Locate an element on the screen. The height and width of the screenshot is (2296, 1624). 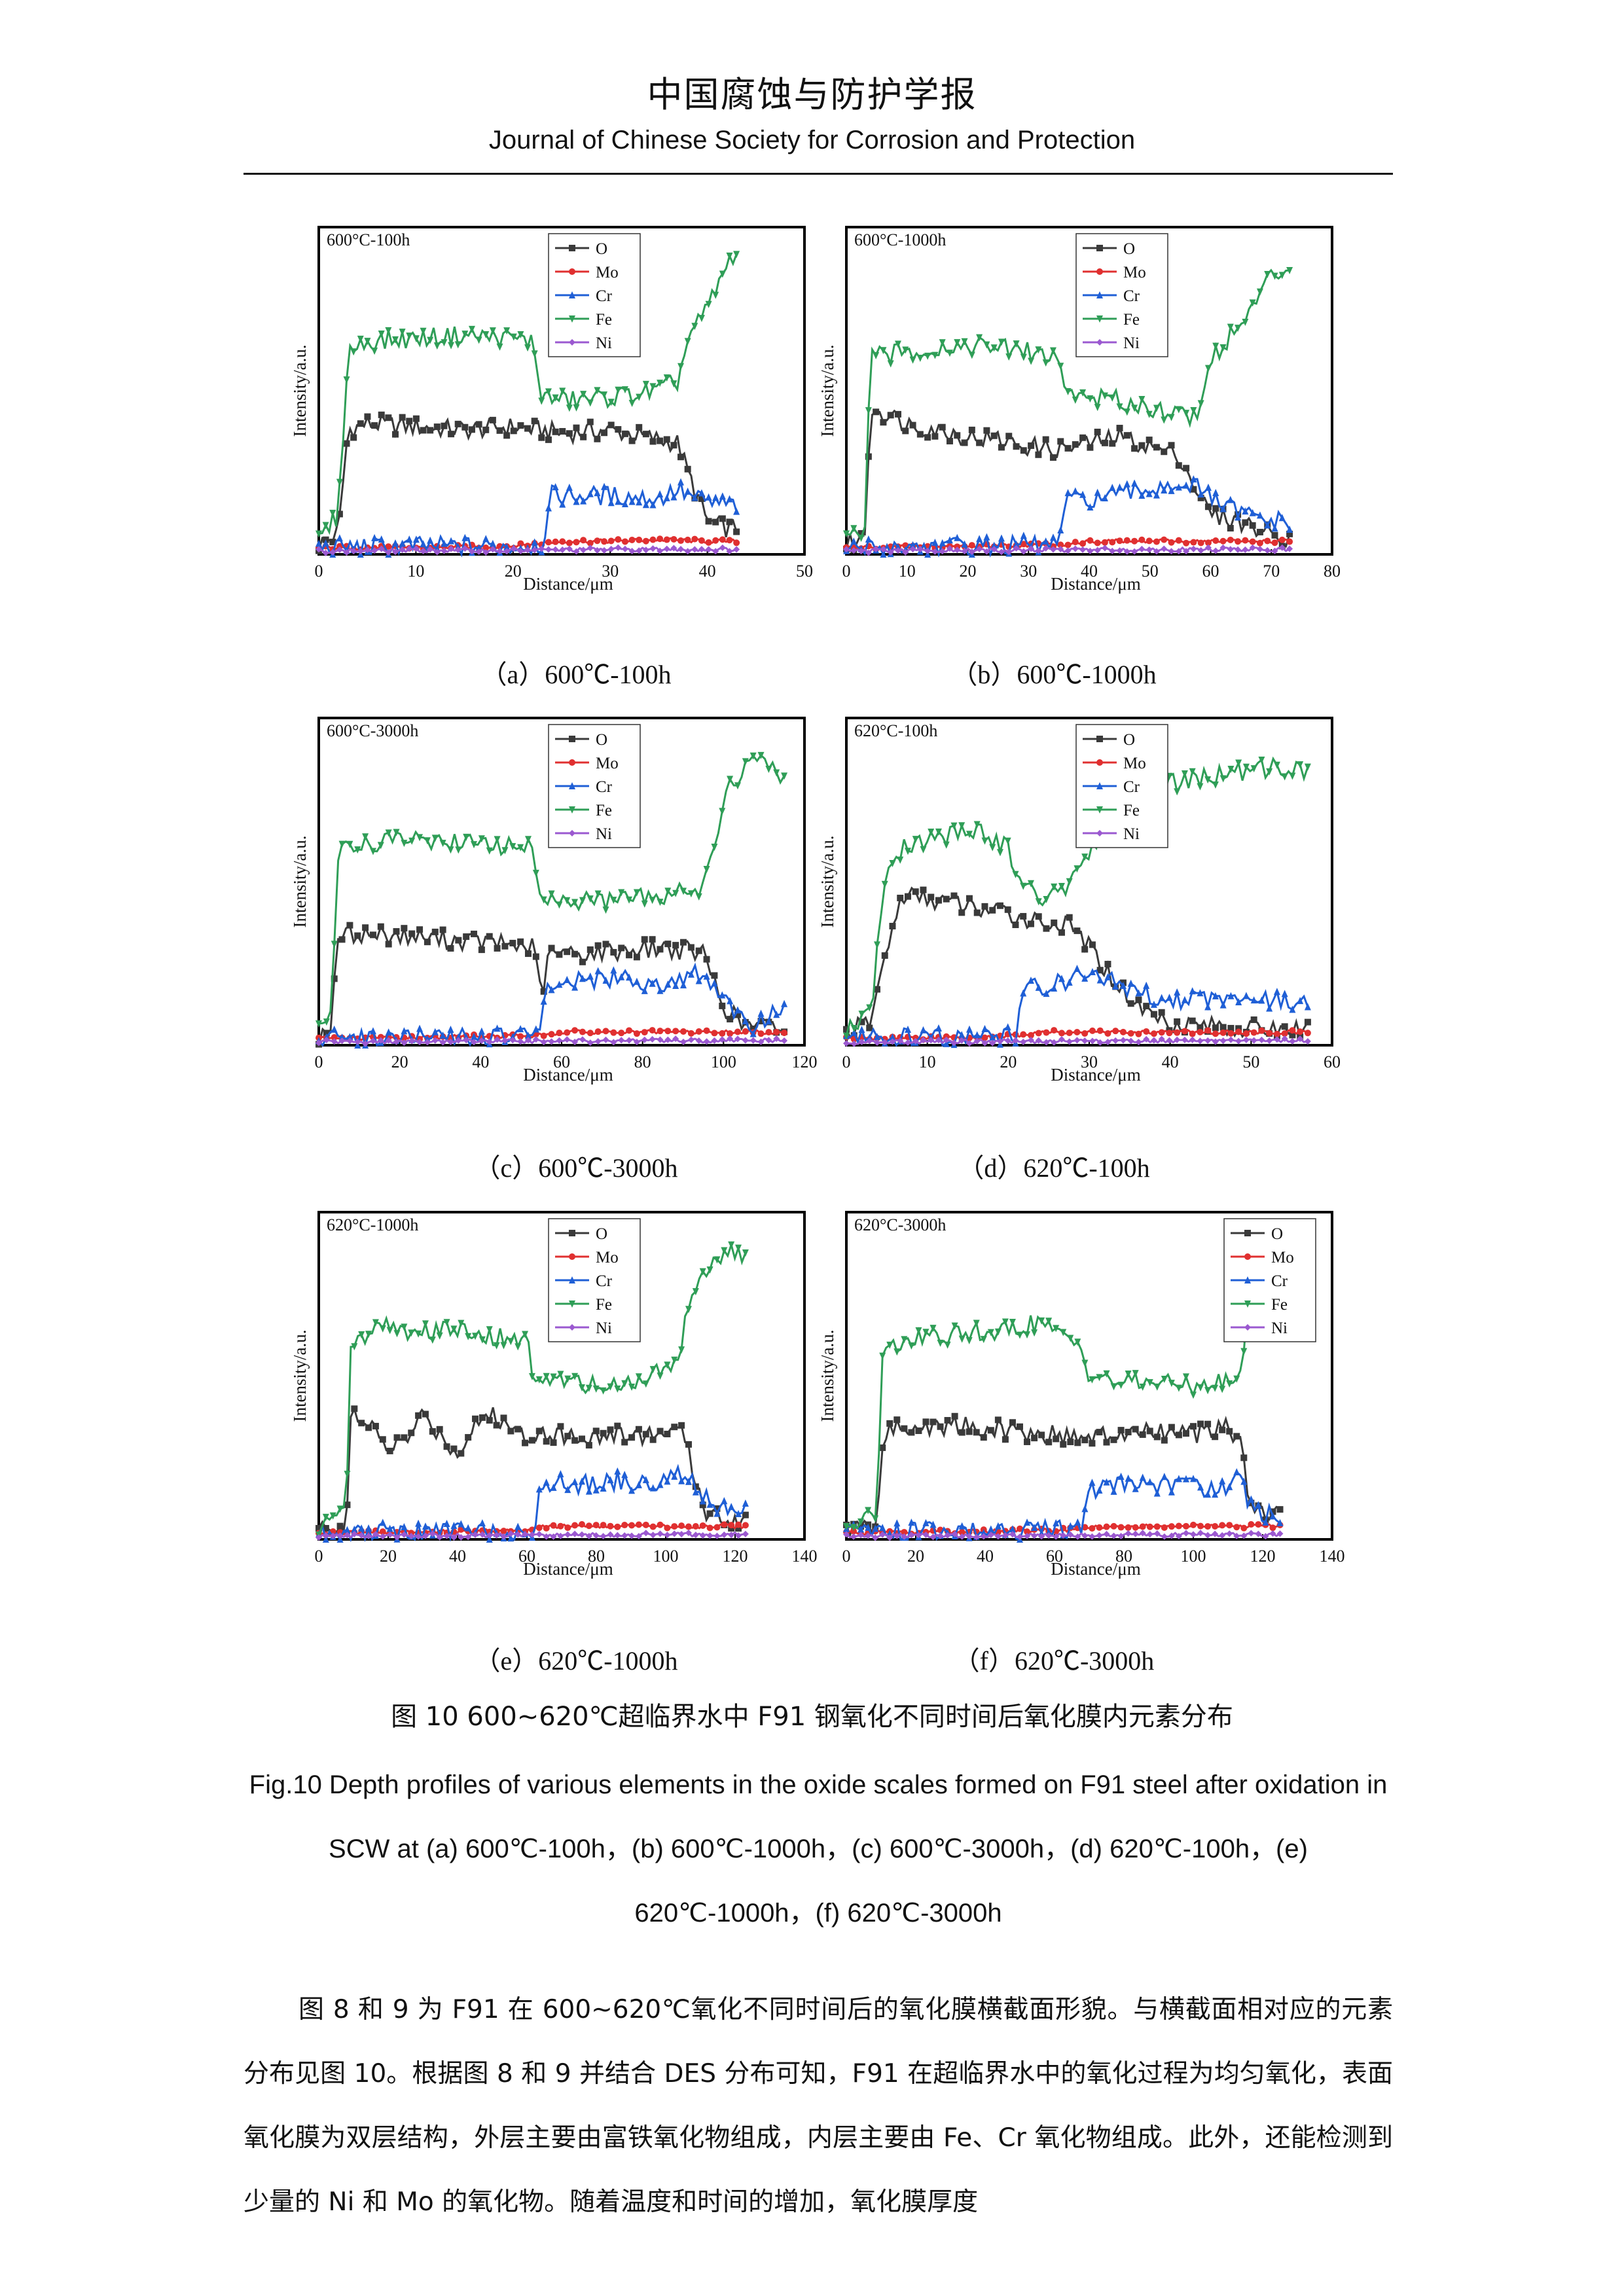
plot-frame is located at coordinates (561, 391).